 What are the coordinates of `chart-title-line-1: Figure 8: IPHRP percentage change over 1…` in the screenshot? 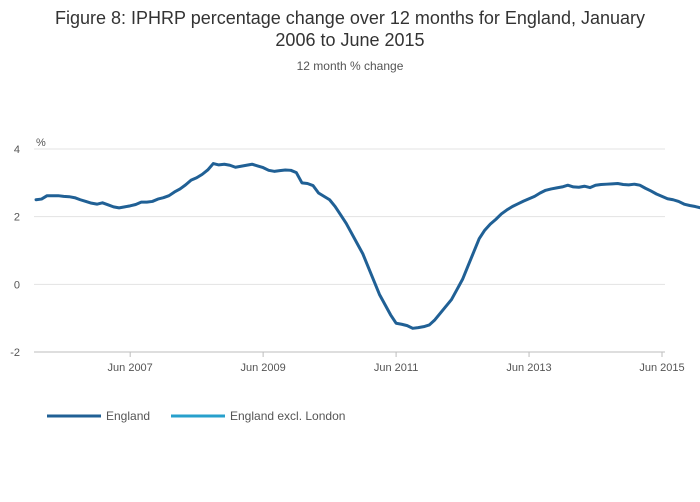 It's located at (350, 18).